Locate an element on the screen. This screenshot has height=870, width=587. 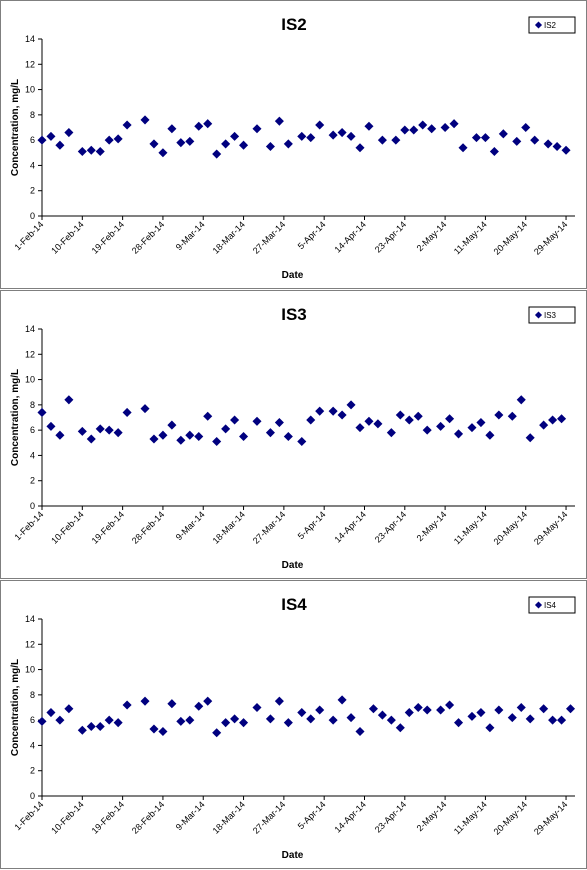
chart-title-is3: IS3 is located at coordinates (294, 314).